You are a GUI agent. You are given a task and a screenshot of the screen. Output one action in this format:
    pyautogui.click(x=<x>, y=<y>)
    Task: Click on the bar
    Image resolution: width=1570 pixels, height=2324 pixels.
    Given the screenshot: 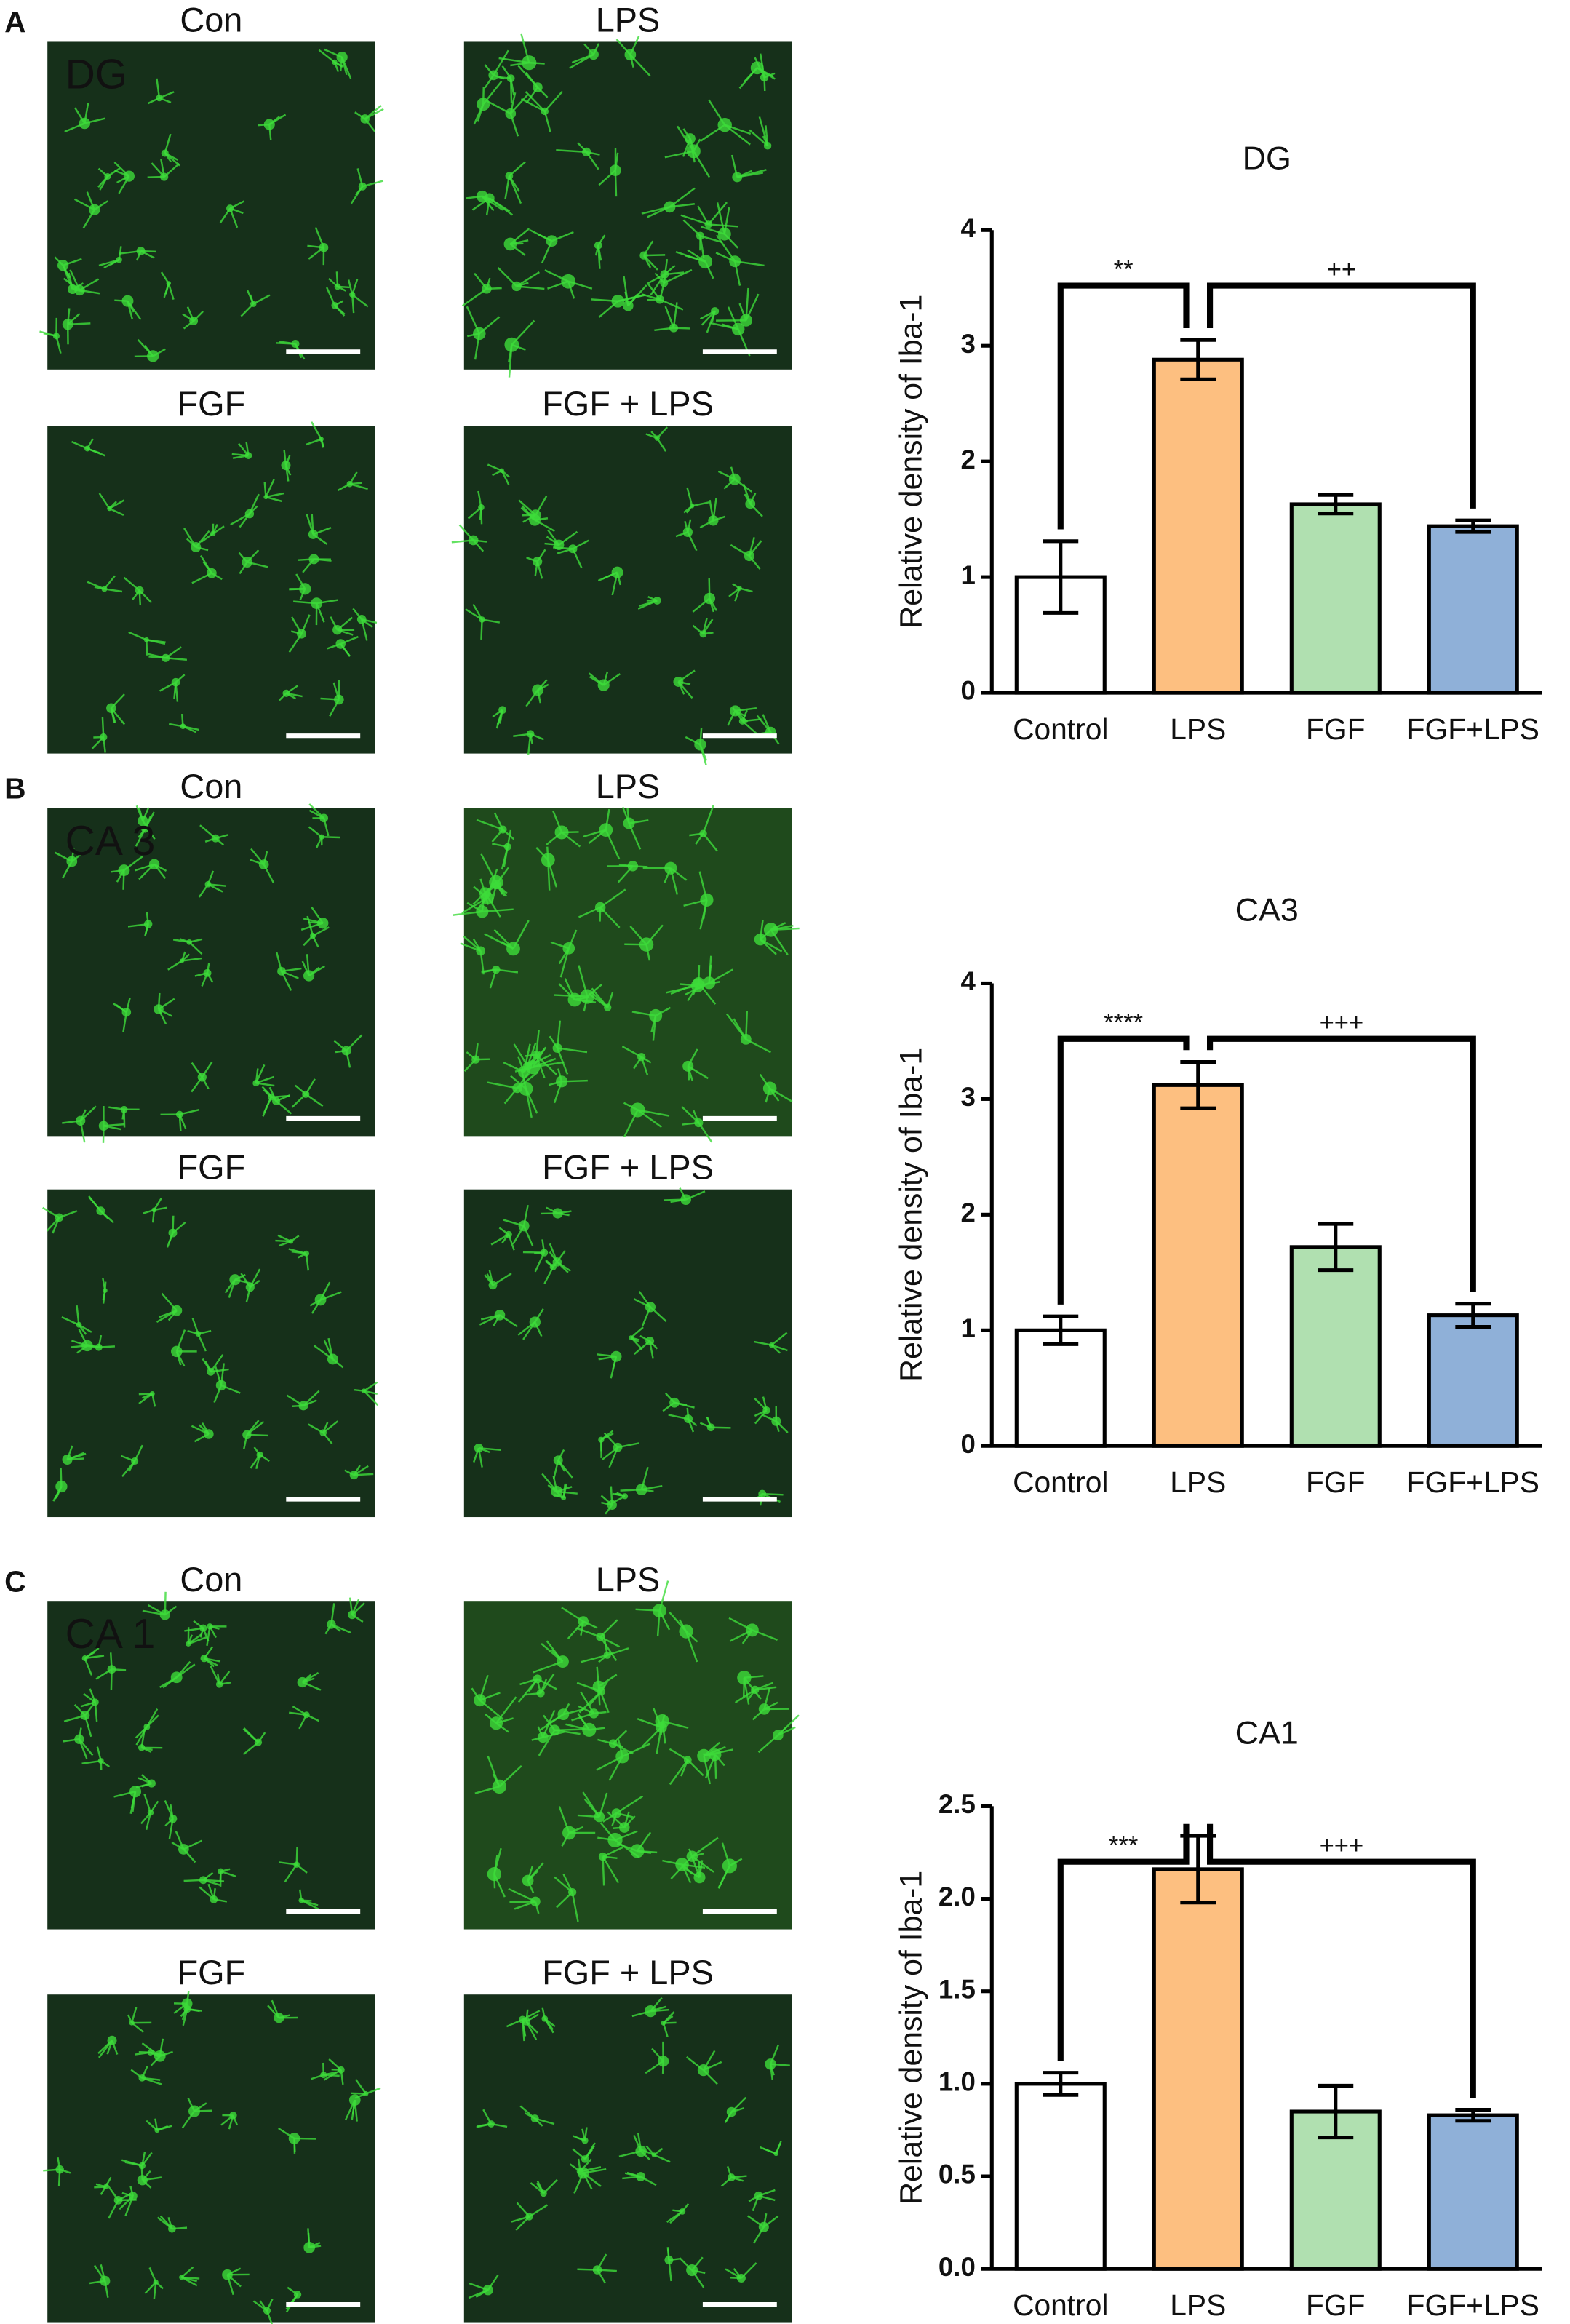 What is the action you would take?
    pyautogui.click(x=1198, y=526)
    